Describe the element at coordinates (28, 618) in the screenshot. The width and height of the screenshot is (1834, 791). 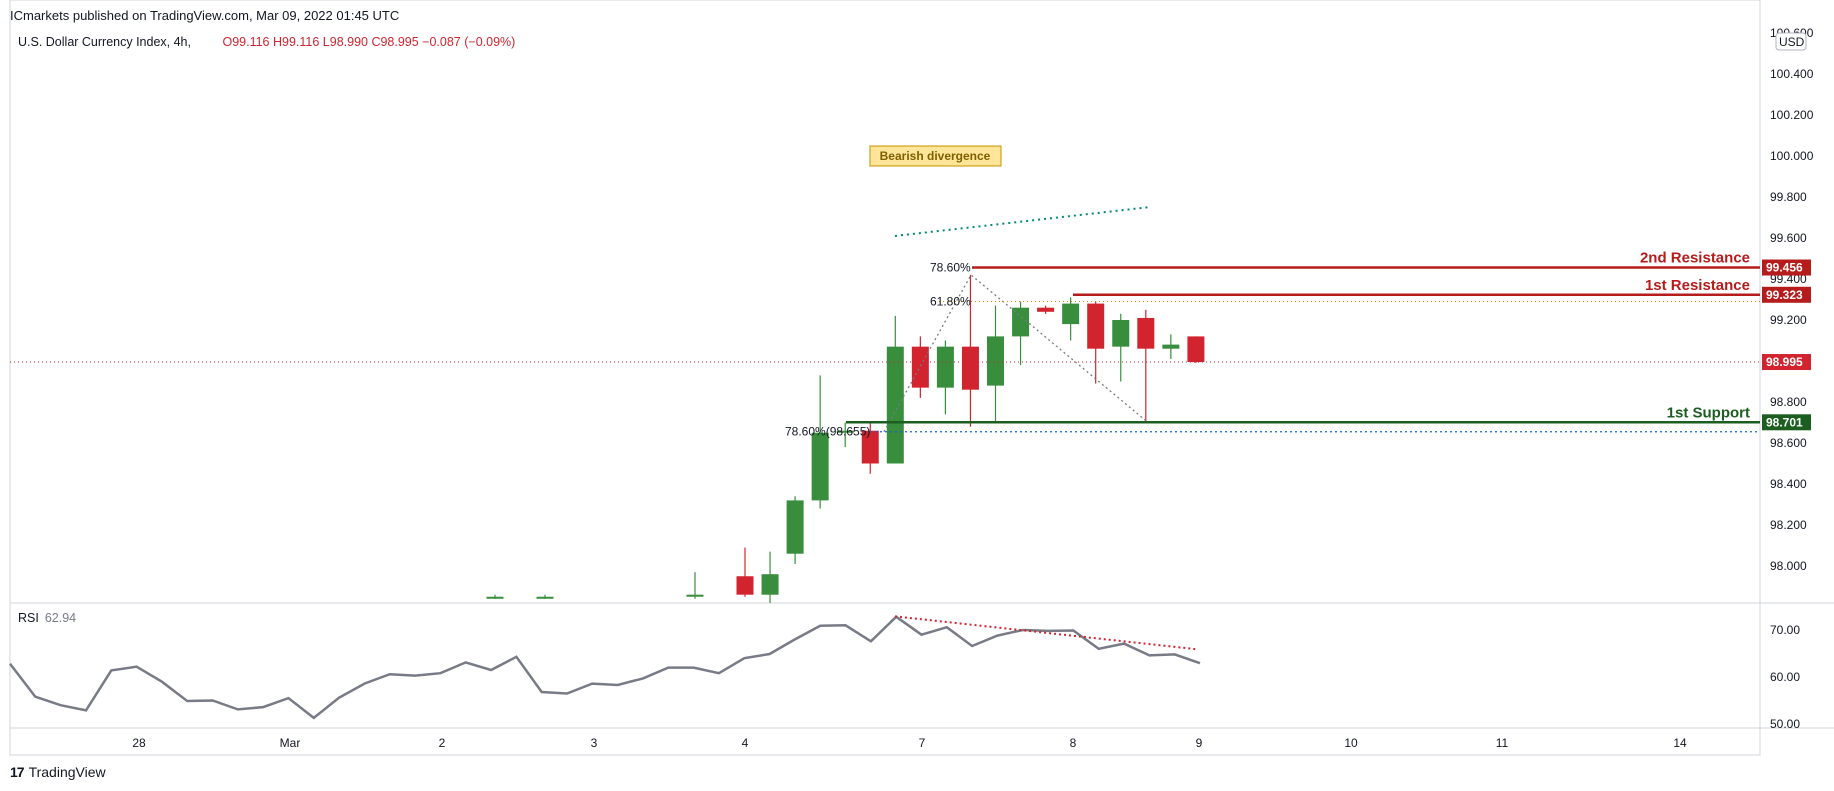
I see `rsi-name: RSI` at that location.